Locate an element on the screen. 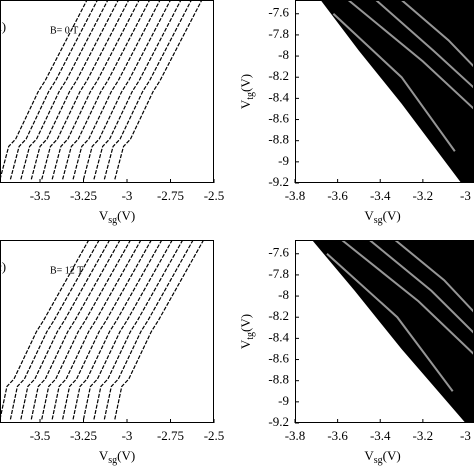  y-tick-label: -9.2 is located at coordinates (278, 421).